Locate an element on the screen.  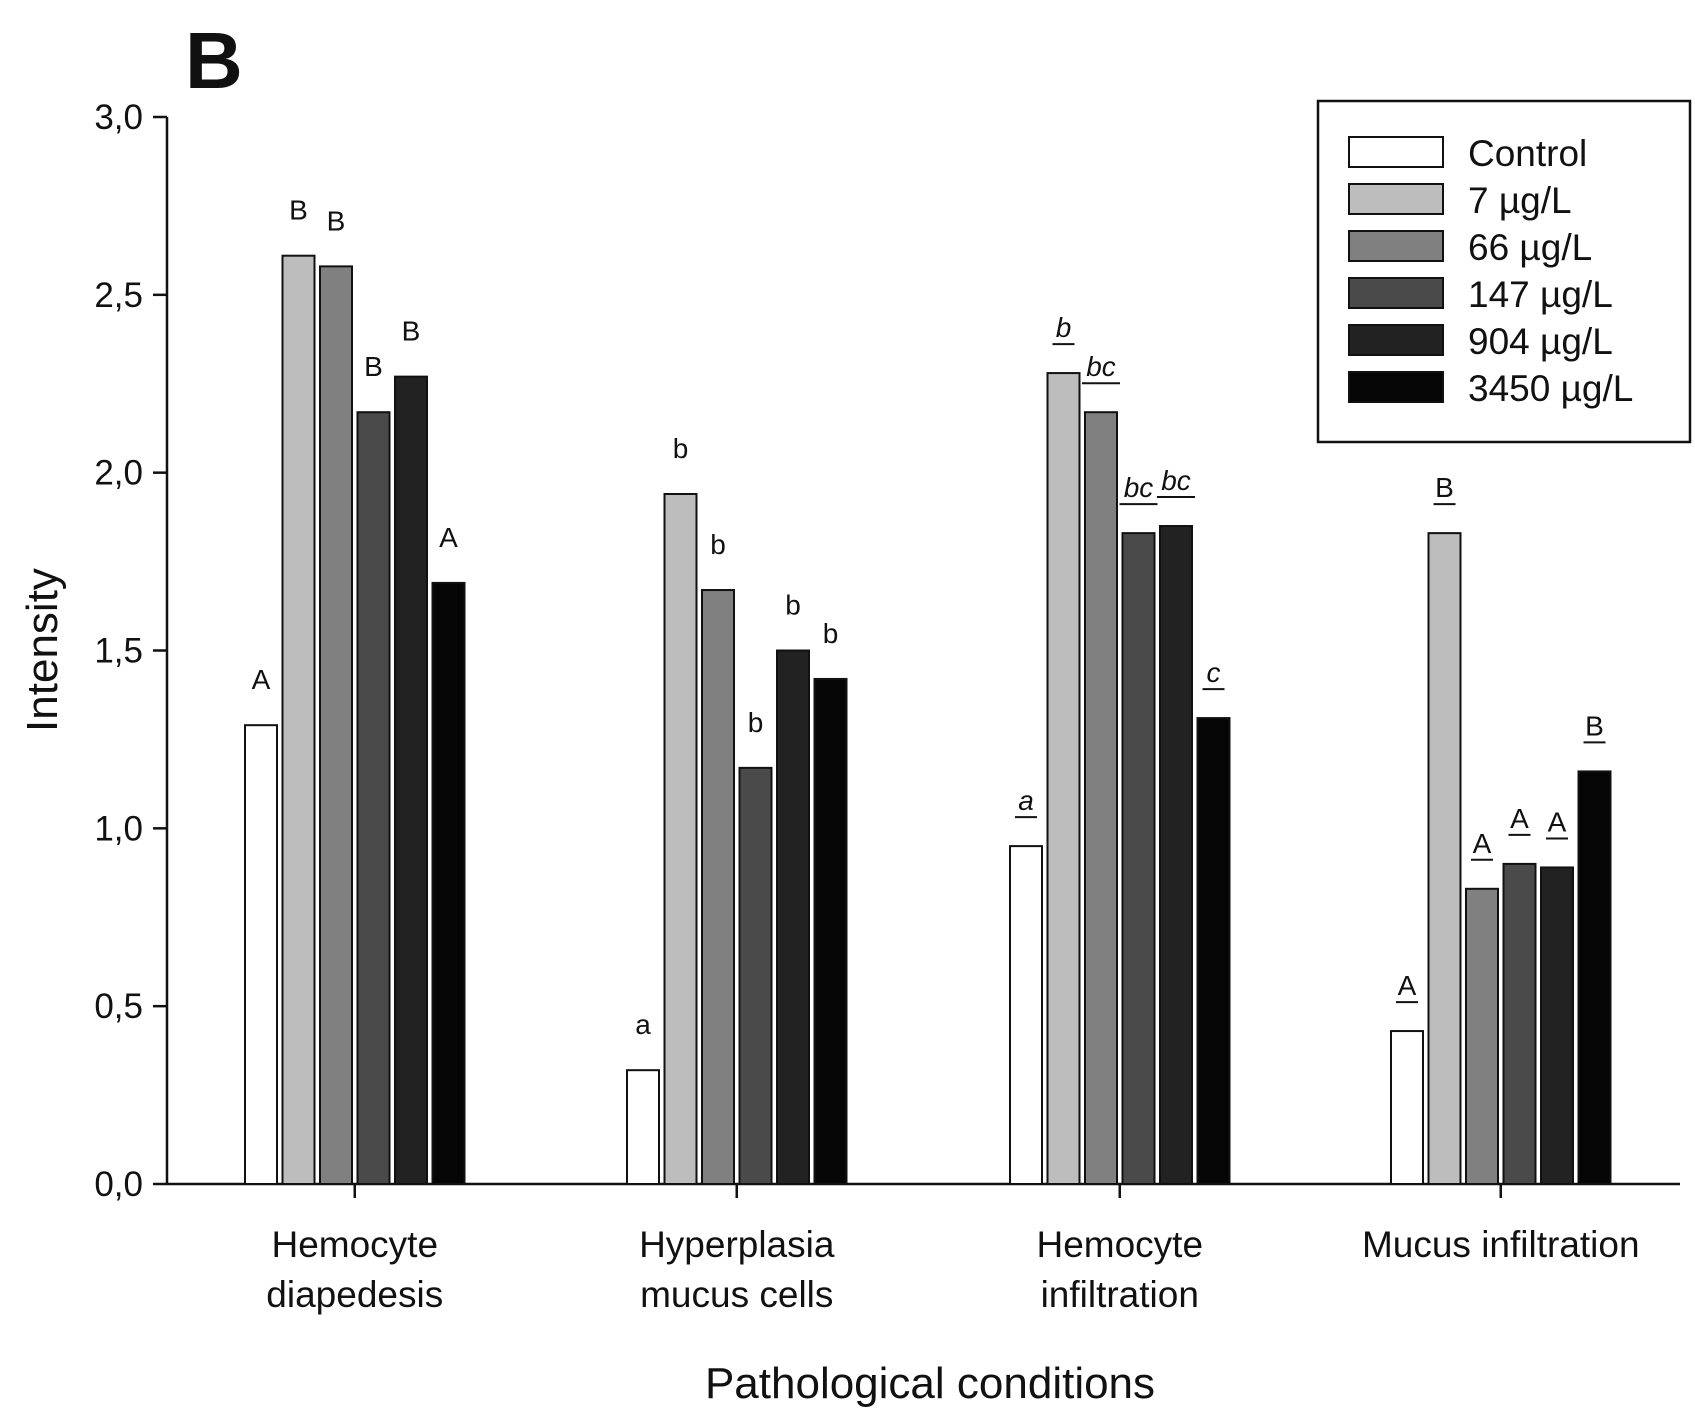
x-category-label: Hemocyte infiltration is located at coordinates (1119, 1269).